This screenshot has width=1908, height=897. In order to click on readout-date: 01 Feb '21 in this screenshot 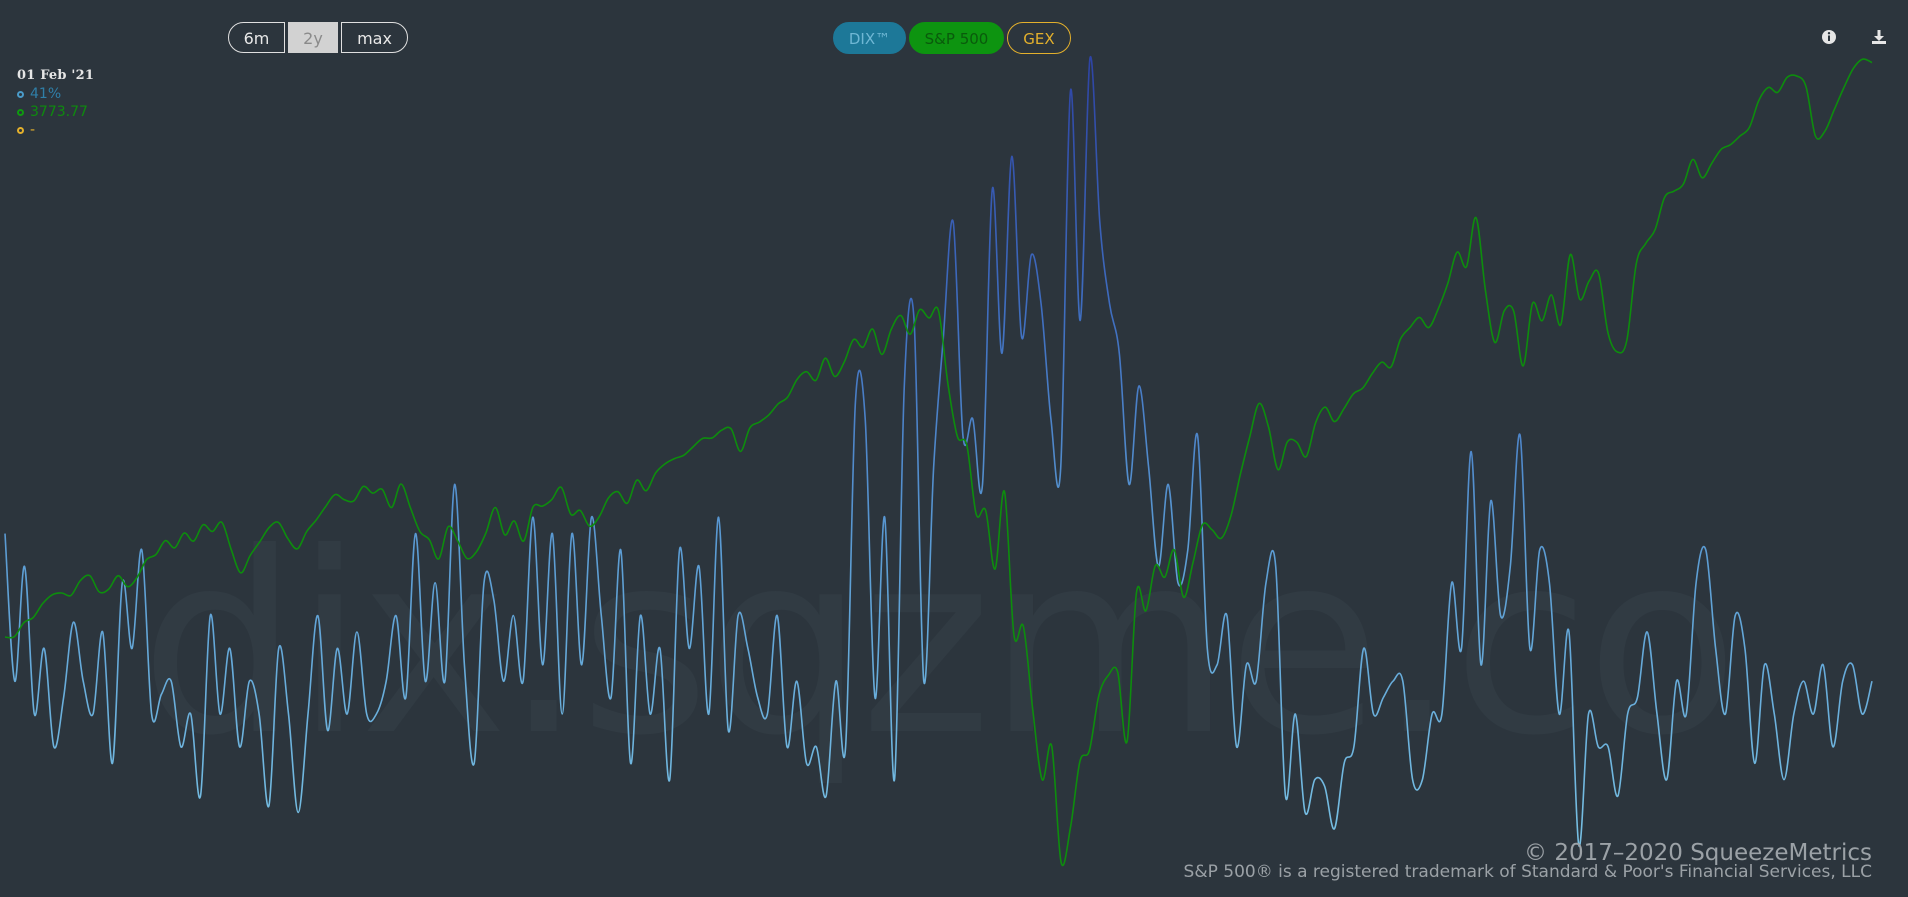, I will do `click(56, 75)`.